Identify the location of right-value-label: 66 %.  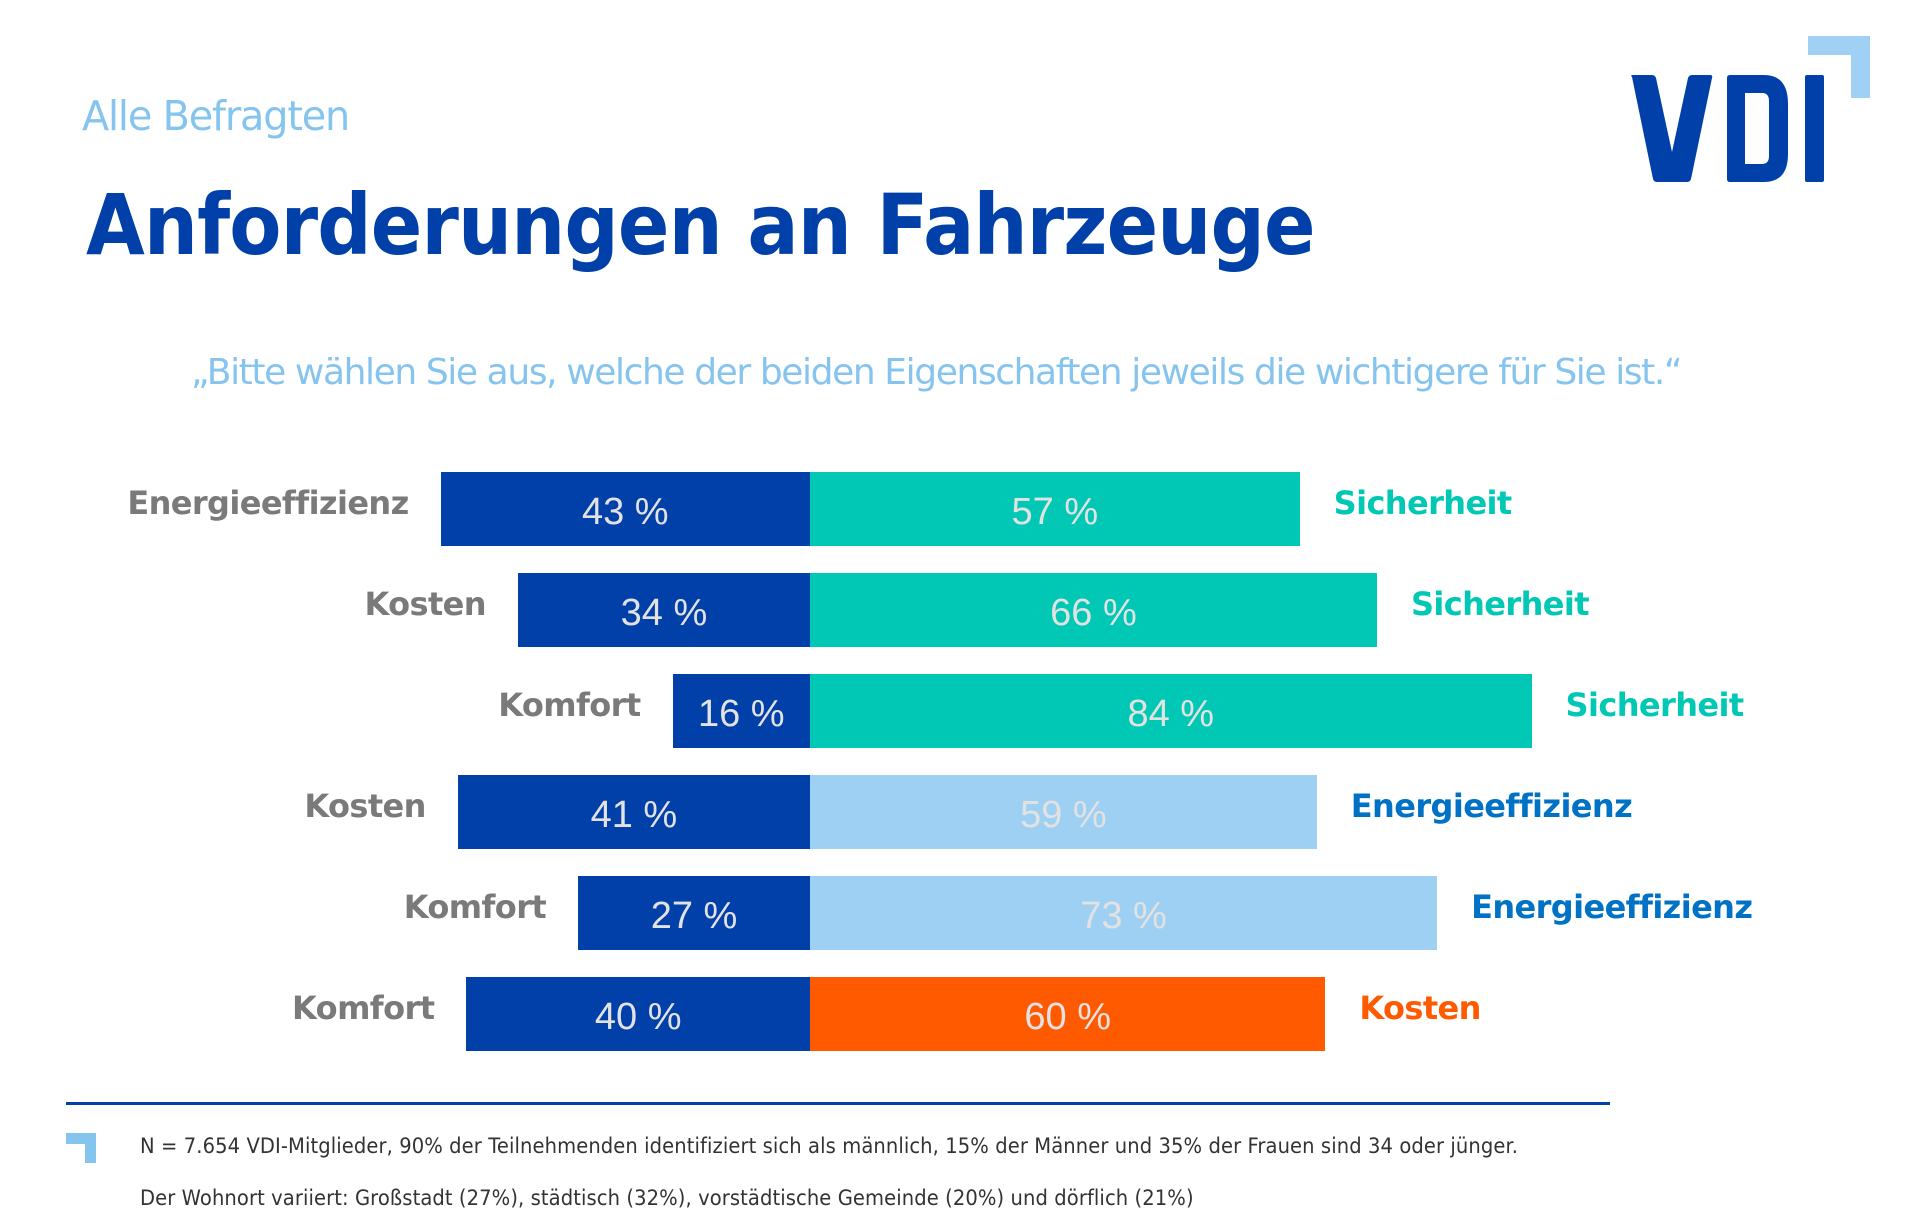
(1093, 613).